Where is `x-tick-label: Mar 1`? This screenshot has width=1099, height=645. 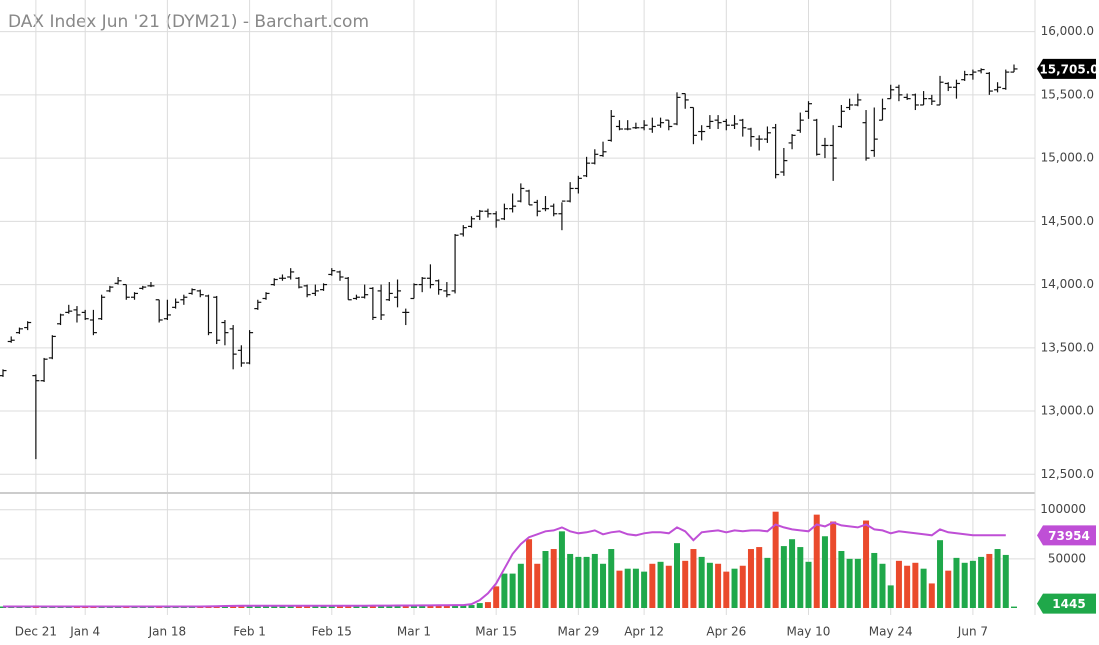
x-tick-label: Mar 1 is located at coordinates (414, 632).